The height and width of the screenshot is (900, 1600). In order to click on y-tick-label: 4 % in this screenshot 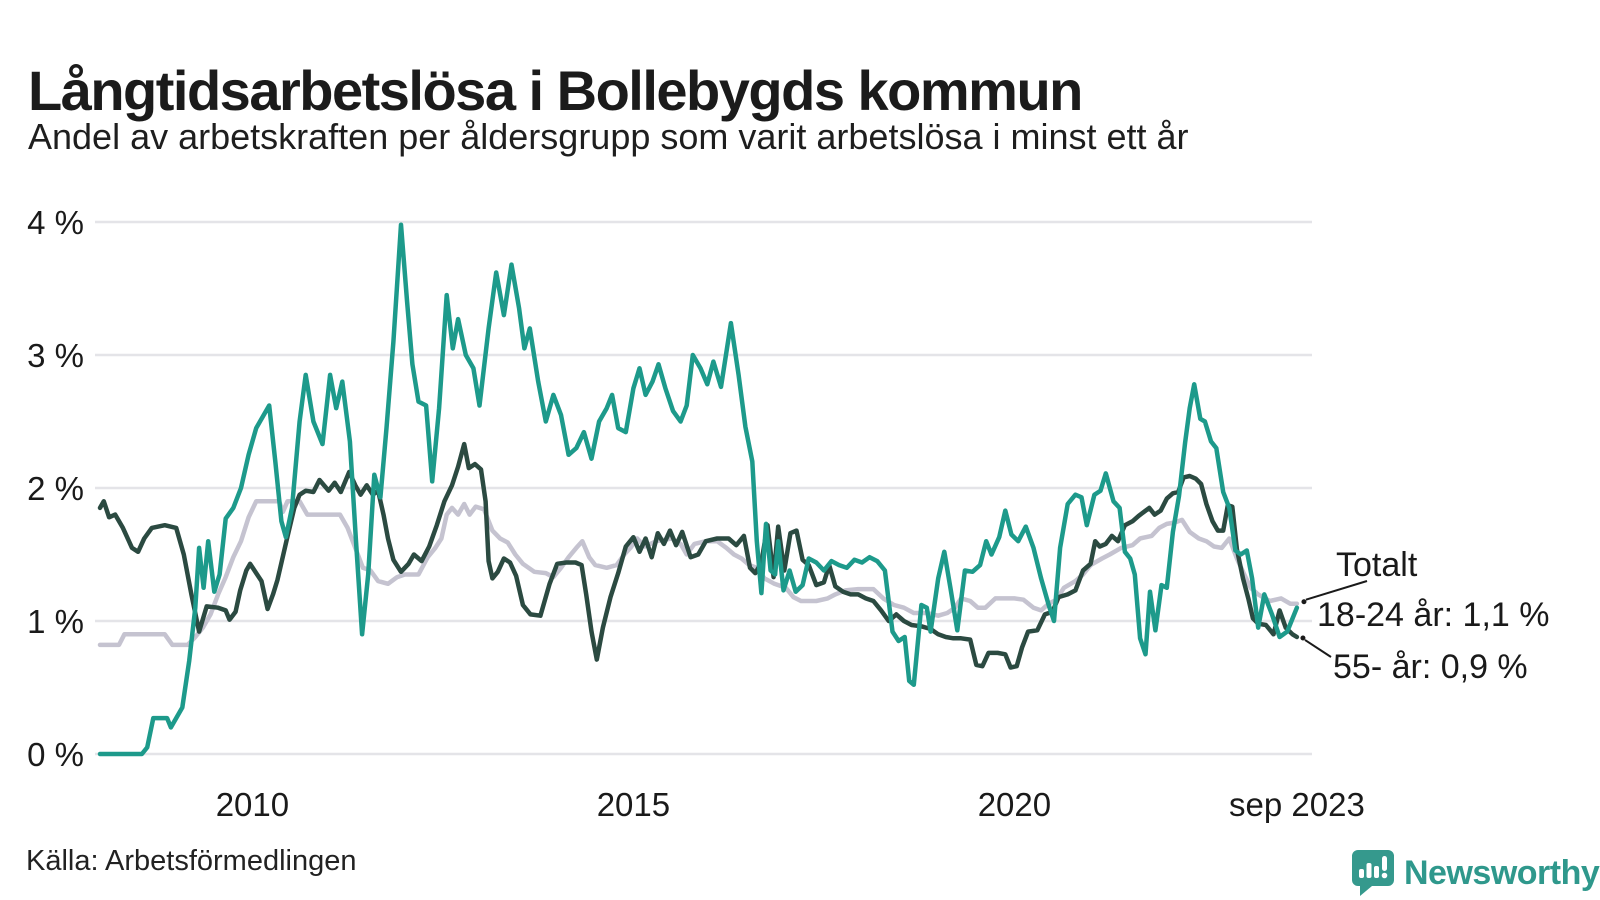, I will do `click(55, 222)`.